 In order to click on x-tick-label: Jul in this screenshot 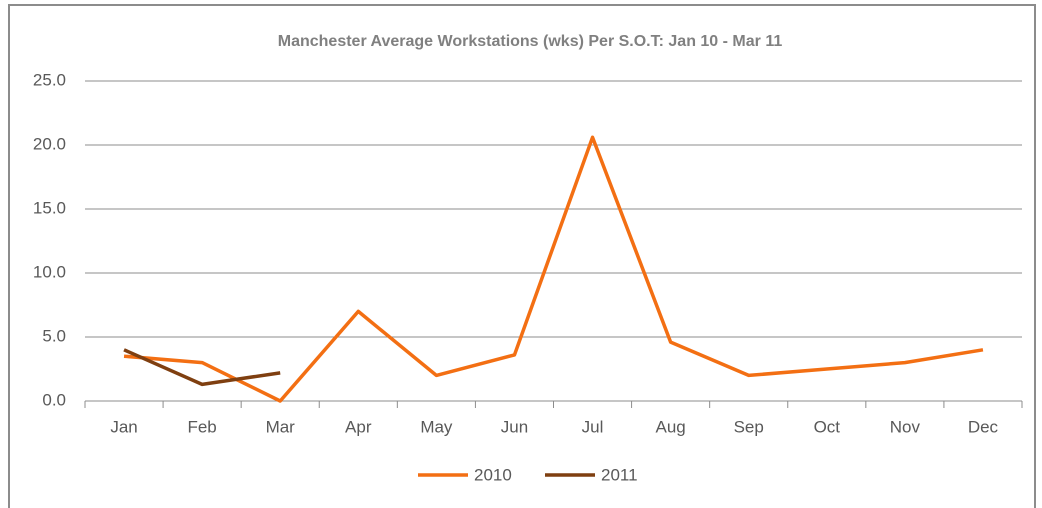, I will do `click(593, 426)`.